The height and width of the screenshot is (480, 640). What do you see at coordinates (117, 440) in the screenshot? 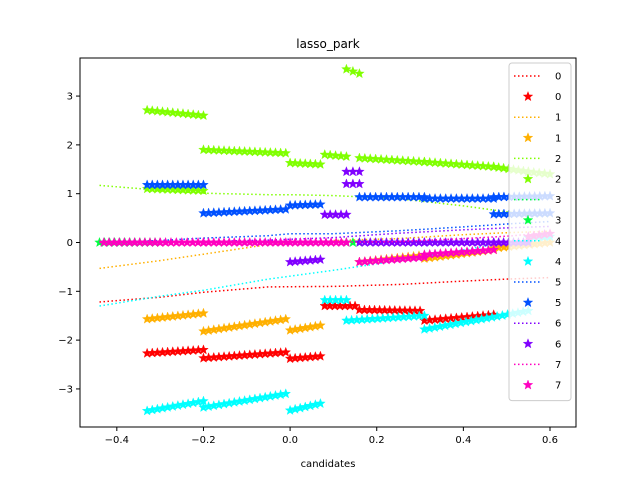
I see `x-tick-label: −0.4` at bounding box center [117, 440].